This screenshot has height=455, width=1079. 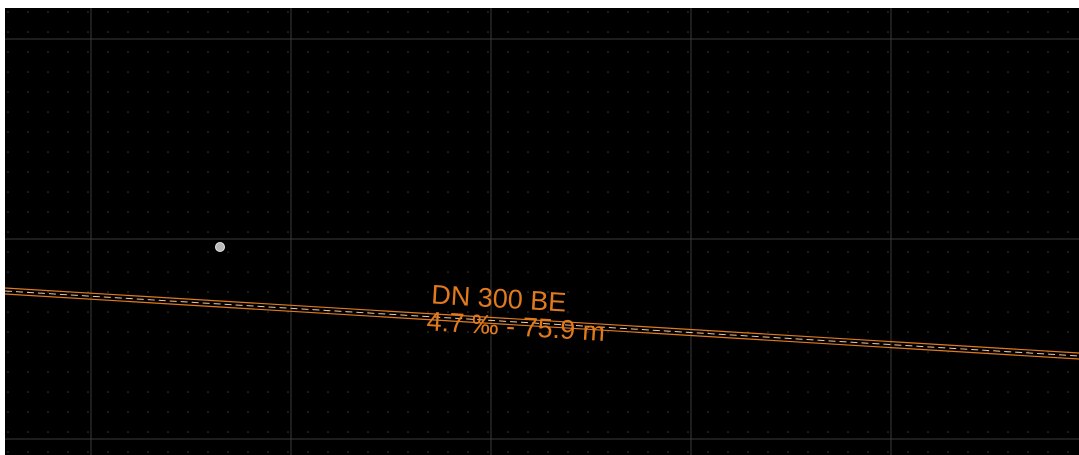 What do you see at coordinates (542, 320) in the screenshot?
I see `pipe-edge-top` at bounding box center [542, 320].